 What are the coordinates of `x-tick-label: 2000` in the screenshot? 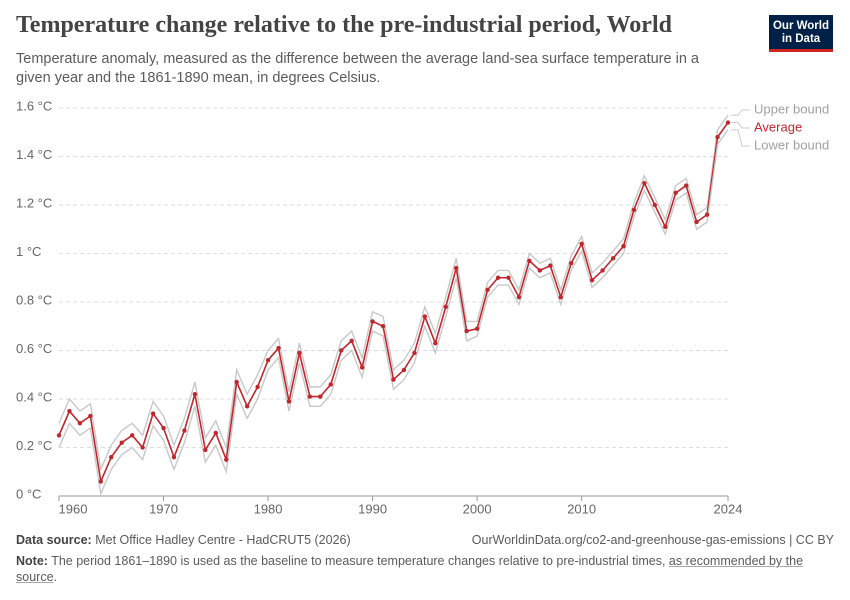 It's located at (477, 508).